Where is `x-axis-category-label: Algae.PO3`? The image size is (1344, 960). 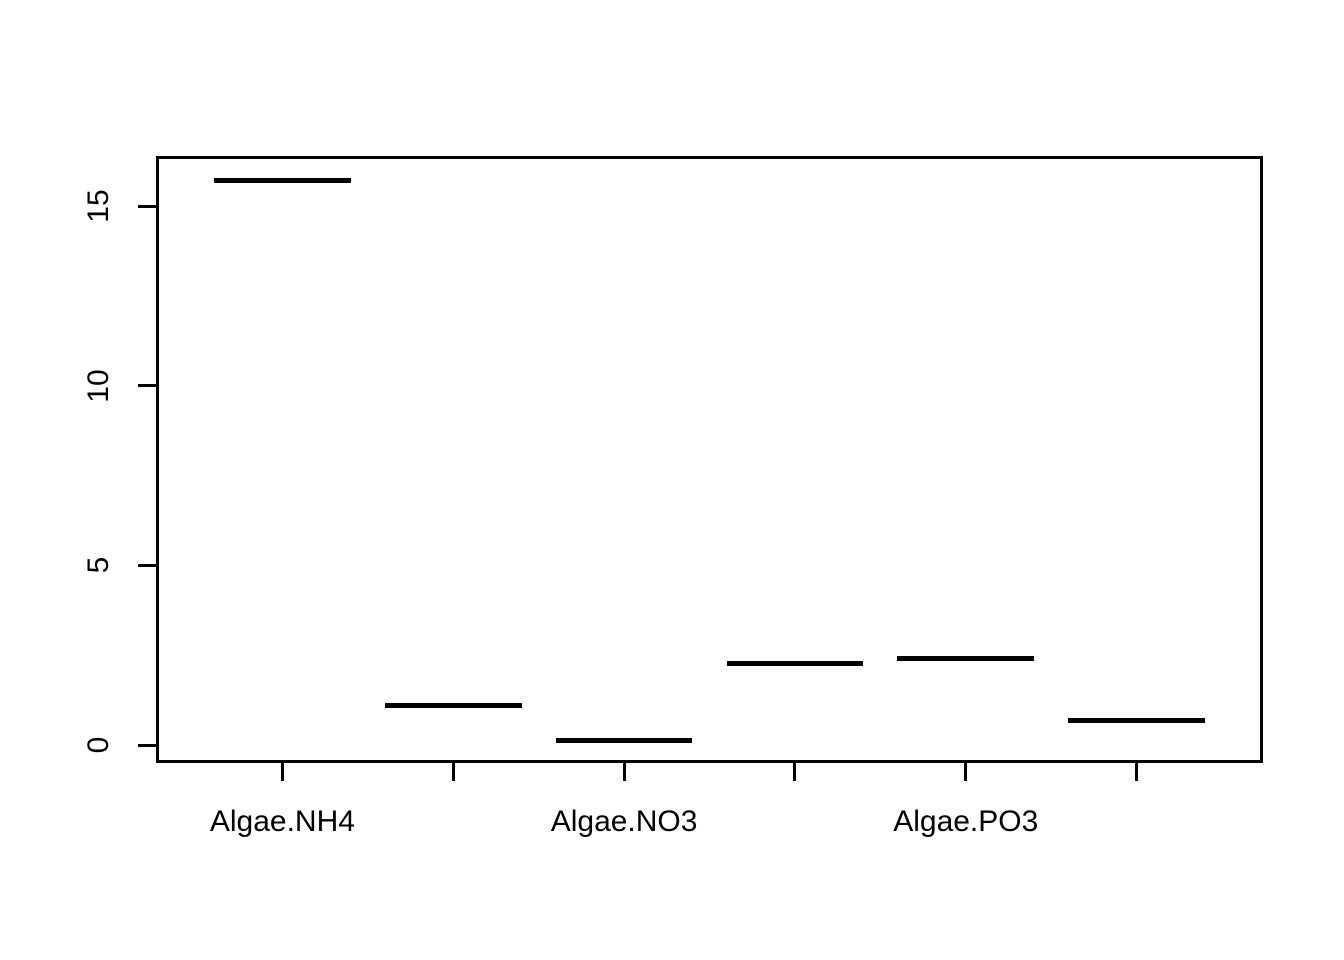 x-axis-category-label: Algae.PO3 is located at coordinates (966, 821).